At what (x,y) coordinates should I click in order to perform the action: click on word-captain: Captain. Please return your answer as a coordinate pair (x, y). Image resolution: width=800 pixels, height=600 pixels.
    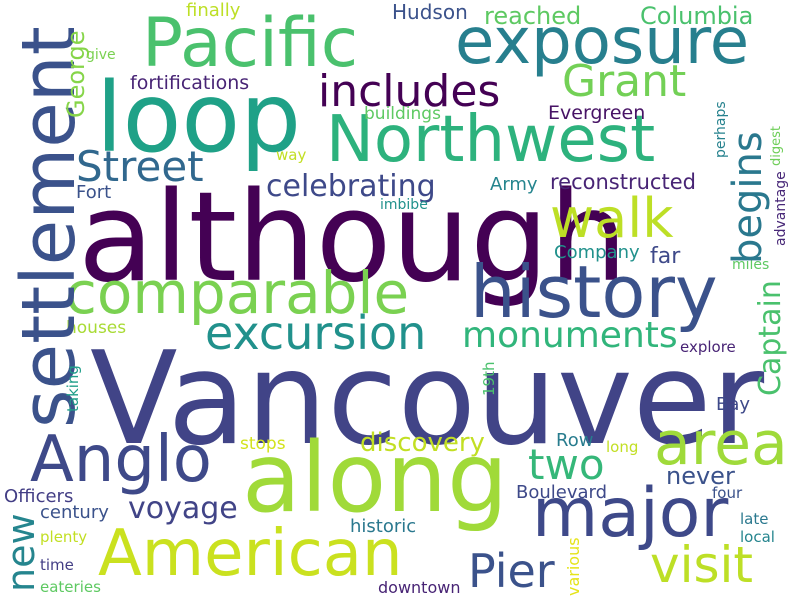
    Looking at the image, I should click on (770, 338).